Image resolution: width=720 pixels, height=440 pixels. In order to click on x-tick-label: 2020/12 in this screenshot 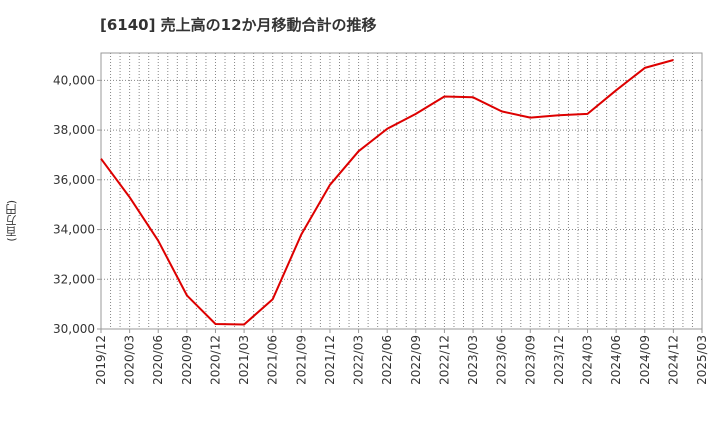, I will do `click(215, 360)`.